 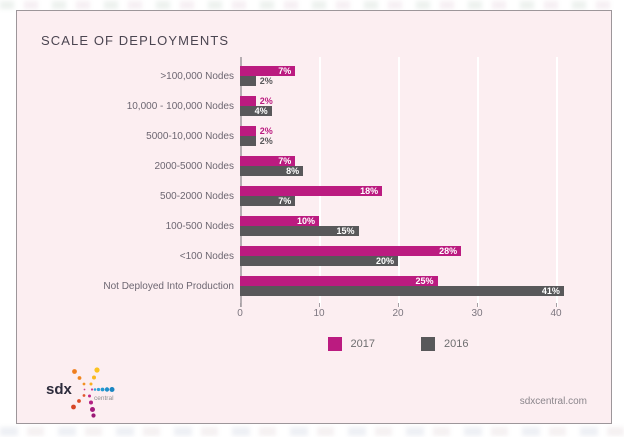 I want to click on value-label: 18%, so click(x=369, y=191).